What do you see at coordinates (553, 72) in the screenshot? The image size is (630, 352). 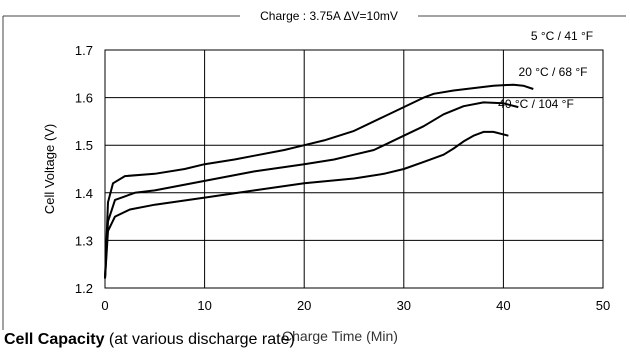 I see `series-label: 20 °C / 68 °F` at bounding box center [553, 72].